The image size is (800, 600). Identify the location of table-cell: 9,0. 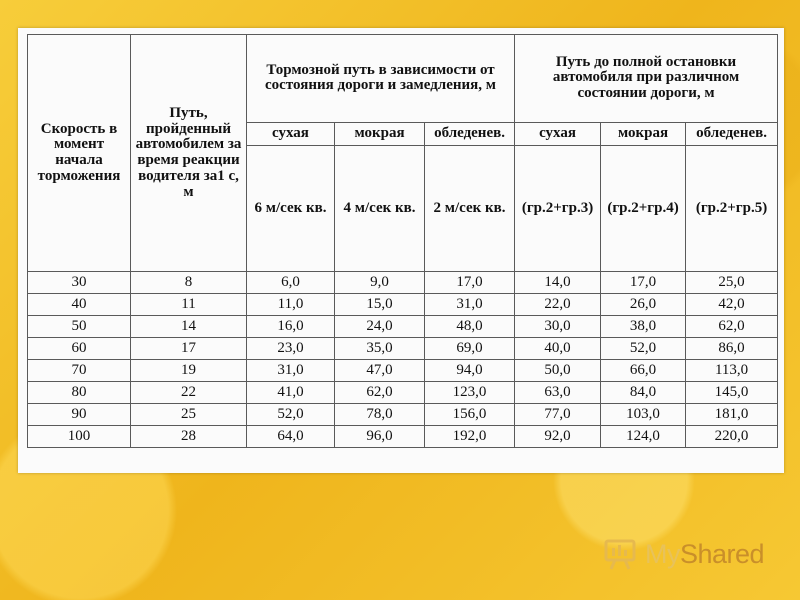
(379, 282).